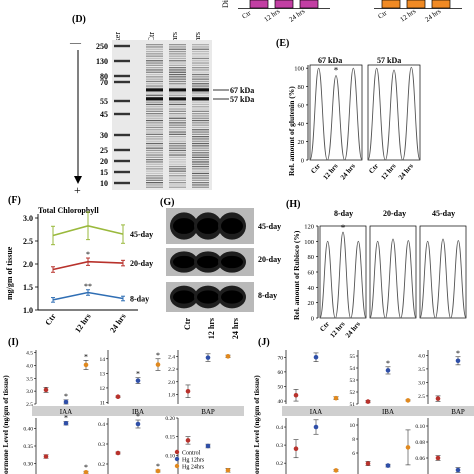  Describe the element at coordinates (353, 454) in the screenshot. I see `j-ytick-label: 6` at that location.